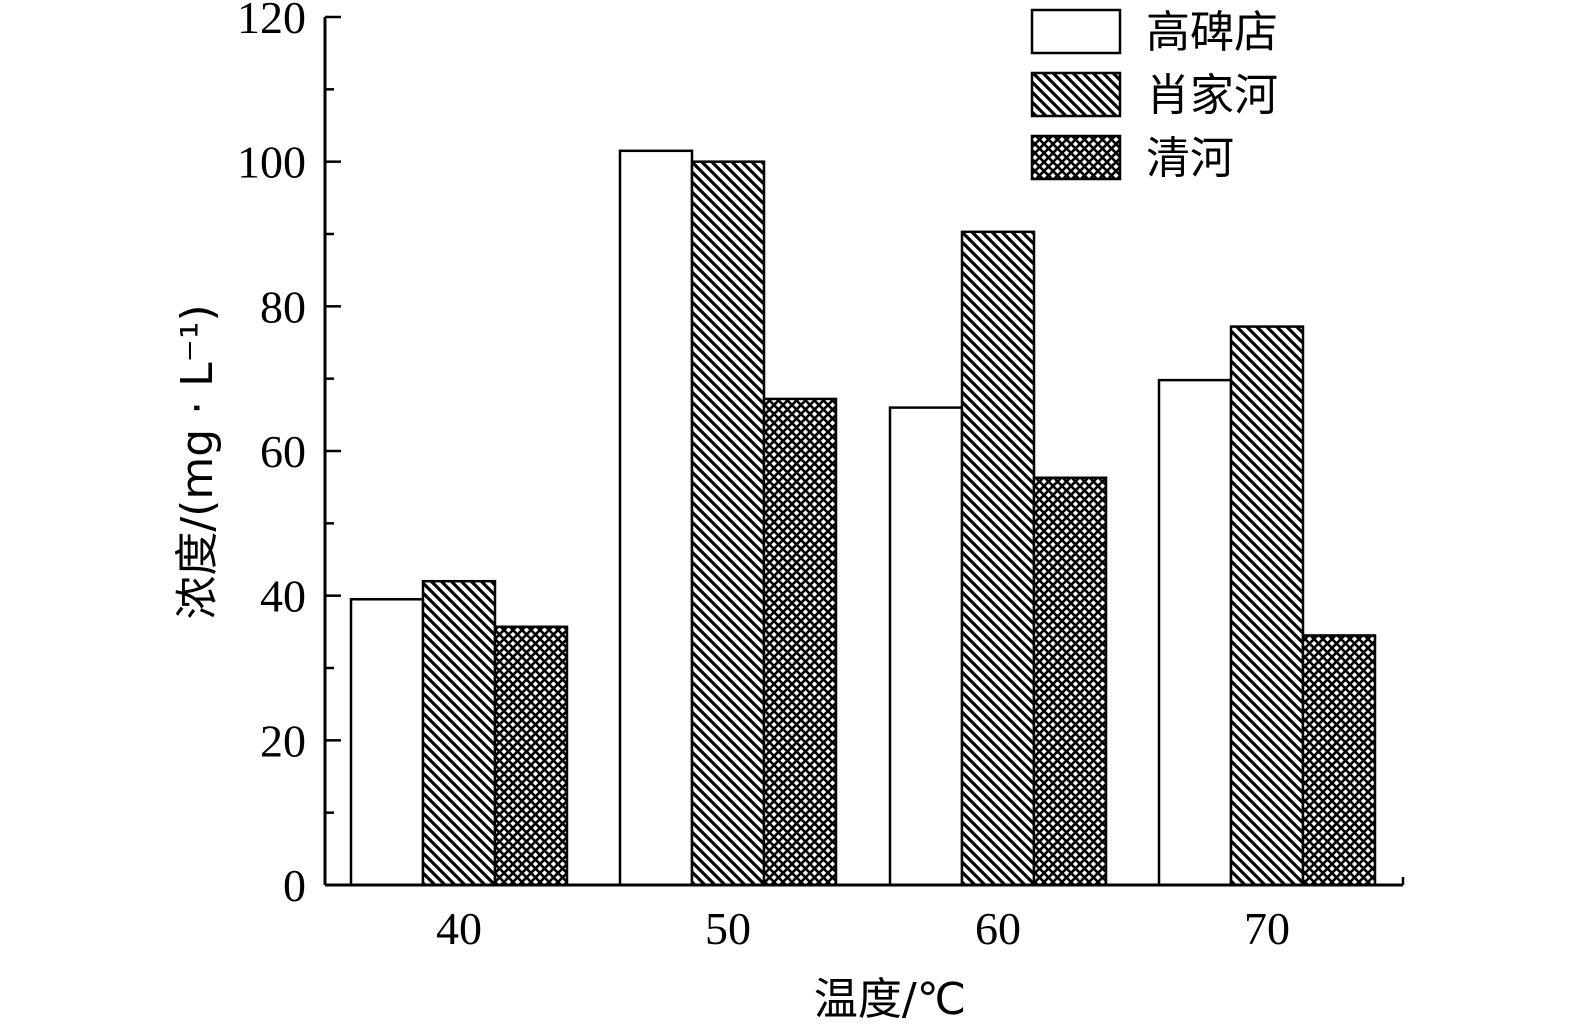  I want to click on x-tick-label: 50, so click(728, 928).